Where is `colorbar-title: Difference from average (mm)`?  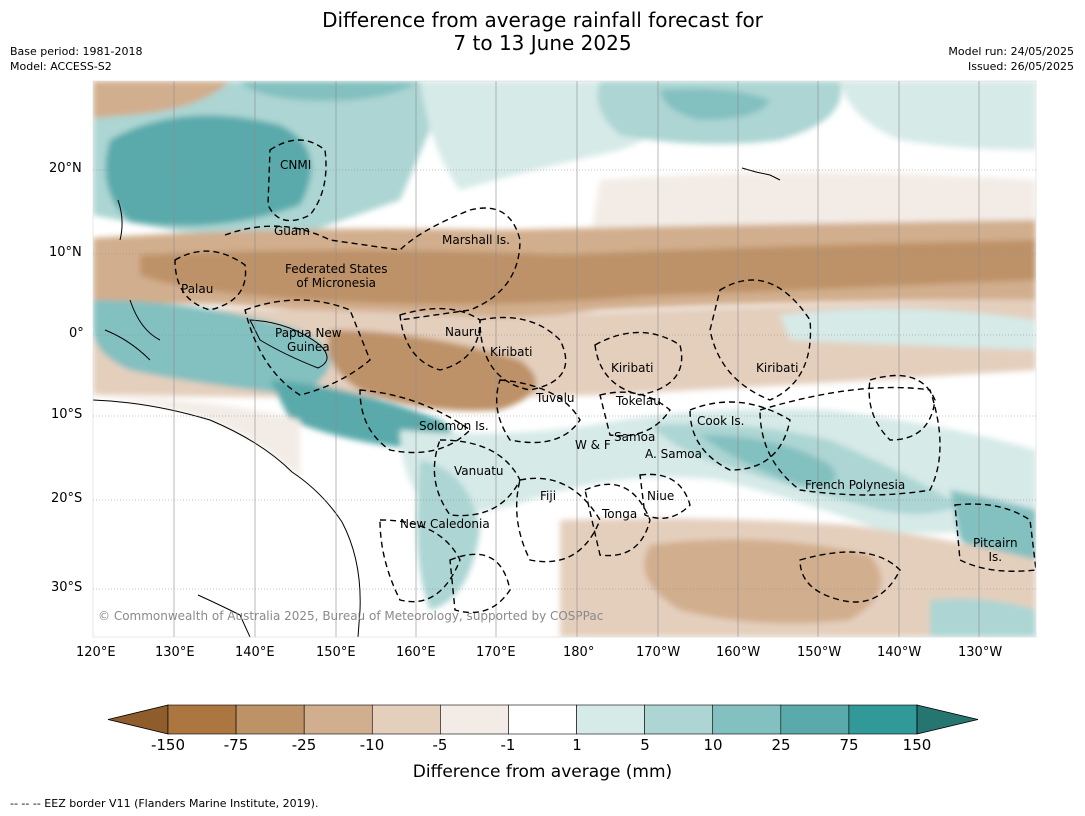 colorbar-title: Difference from average (mm) is located at coordinates (542, 772).